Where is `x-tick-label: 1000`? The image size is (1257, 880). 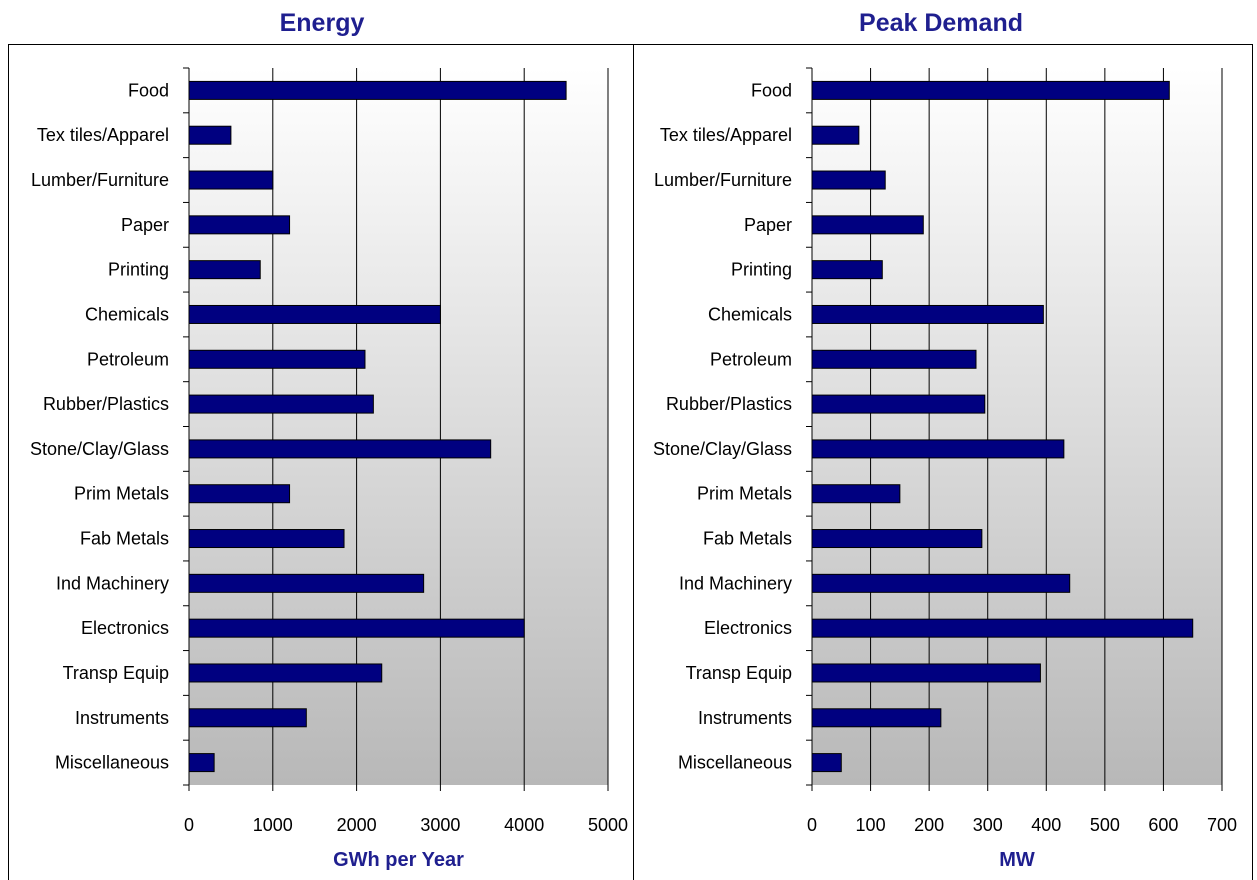 x-tick-label: 1000 is located at coordinates (273, 825).